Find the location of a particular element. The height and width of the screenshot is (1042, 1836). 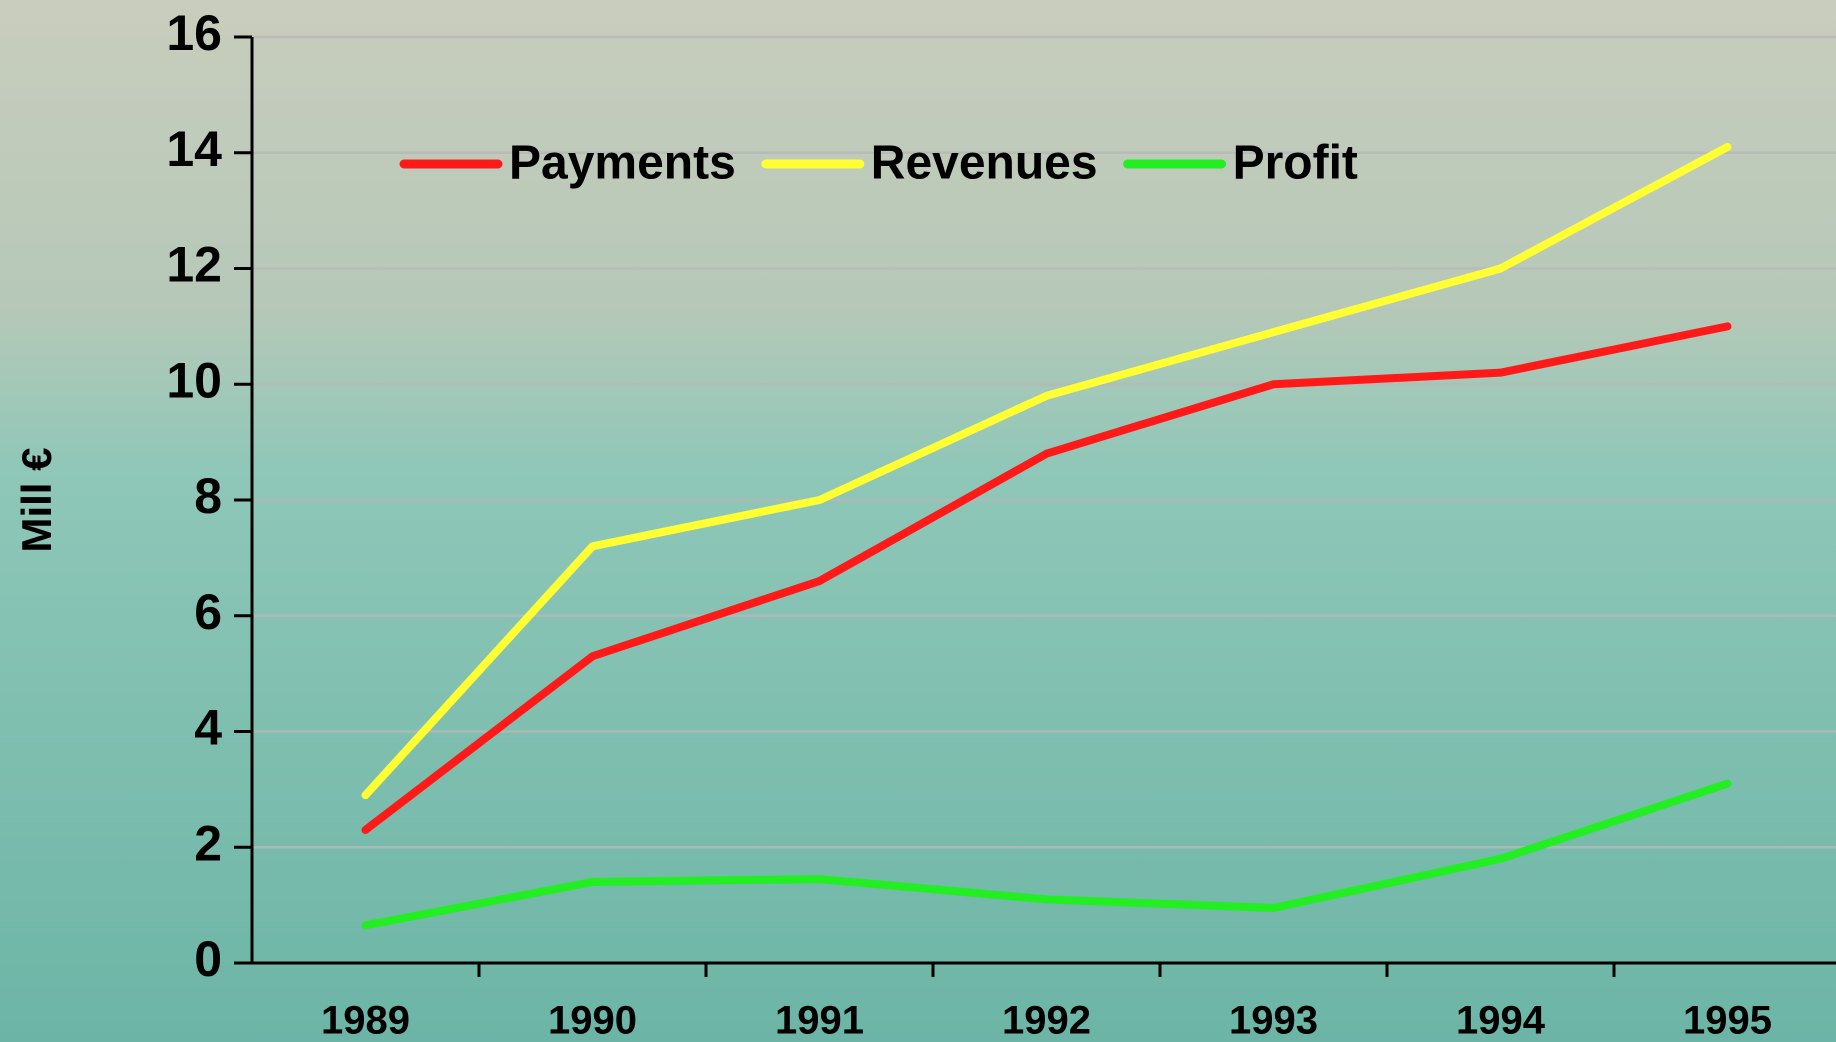

legend-label: Payments is located at coordinates (622, 163).